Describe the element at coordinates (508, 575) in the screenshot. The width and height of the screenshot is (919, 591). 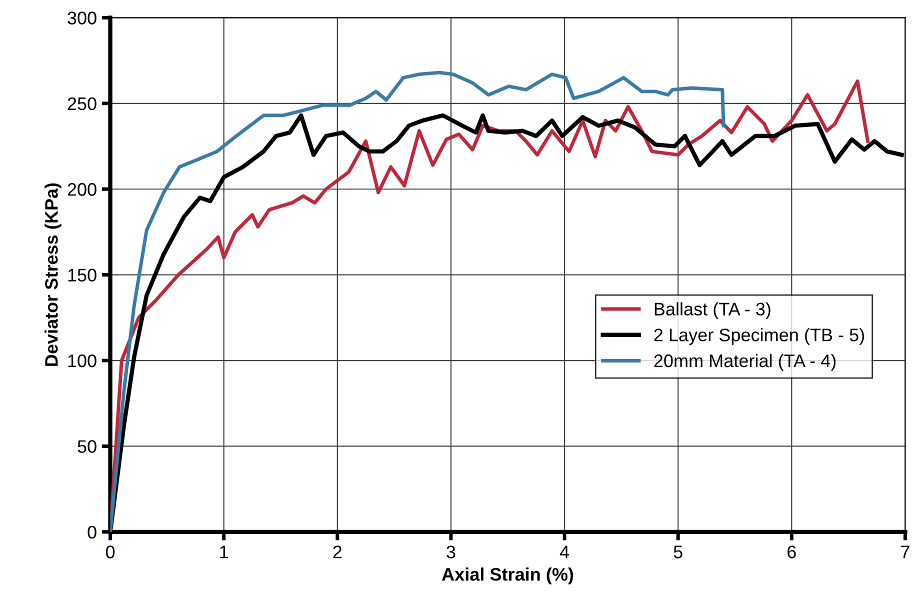
I see `x-axis-title: Axial Strain (%)` at that location.